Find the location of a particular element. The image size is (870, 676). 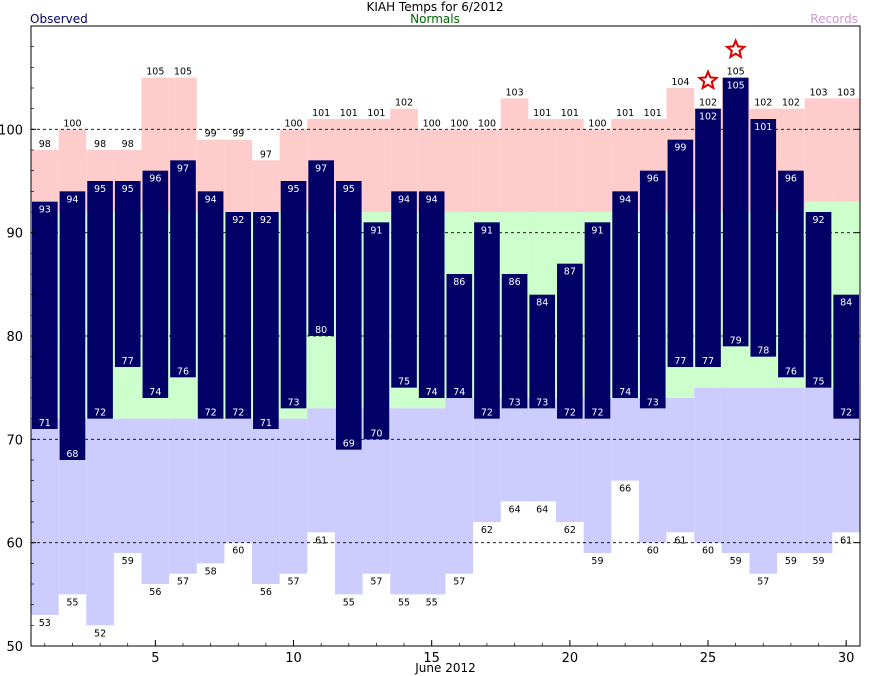

observed-high-label: 95 is located at coordinates (100, 189).